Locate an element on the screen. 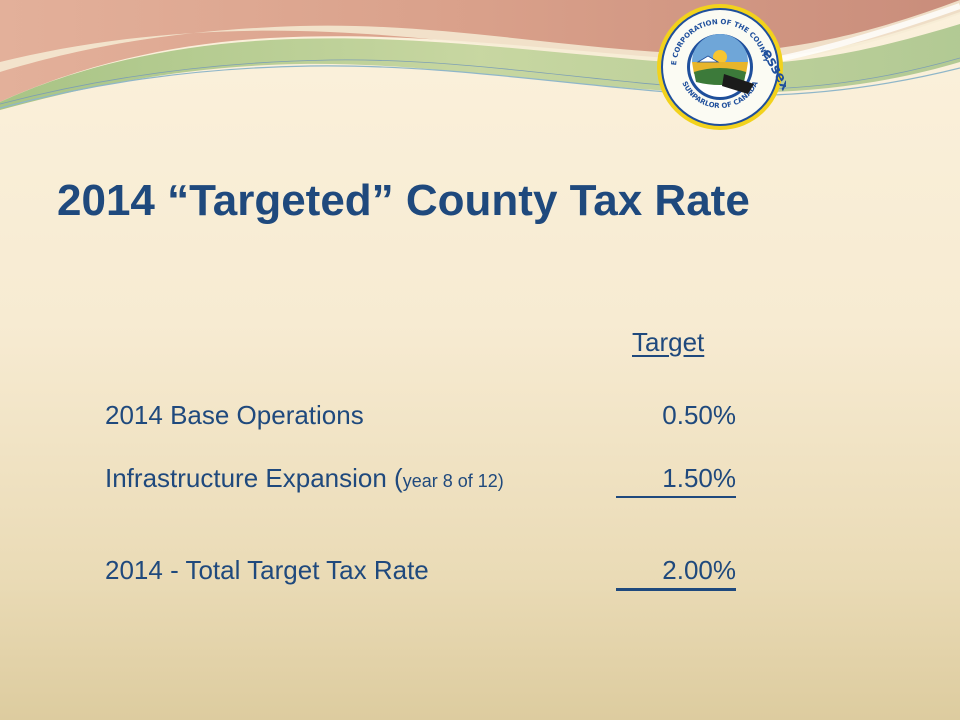 This screenshot has width=960, height=720. row-value-base-operations: 0.50% is located at coordinates (676, 415).